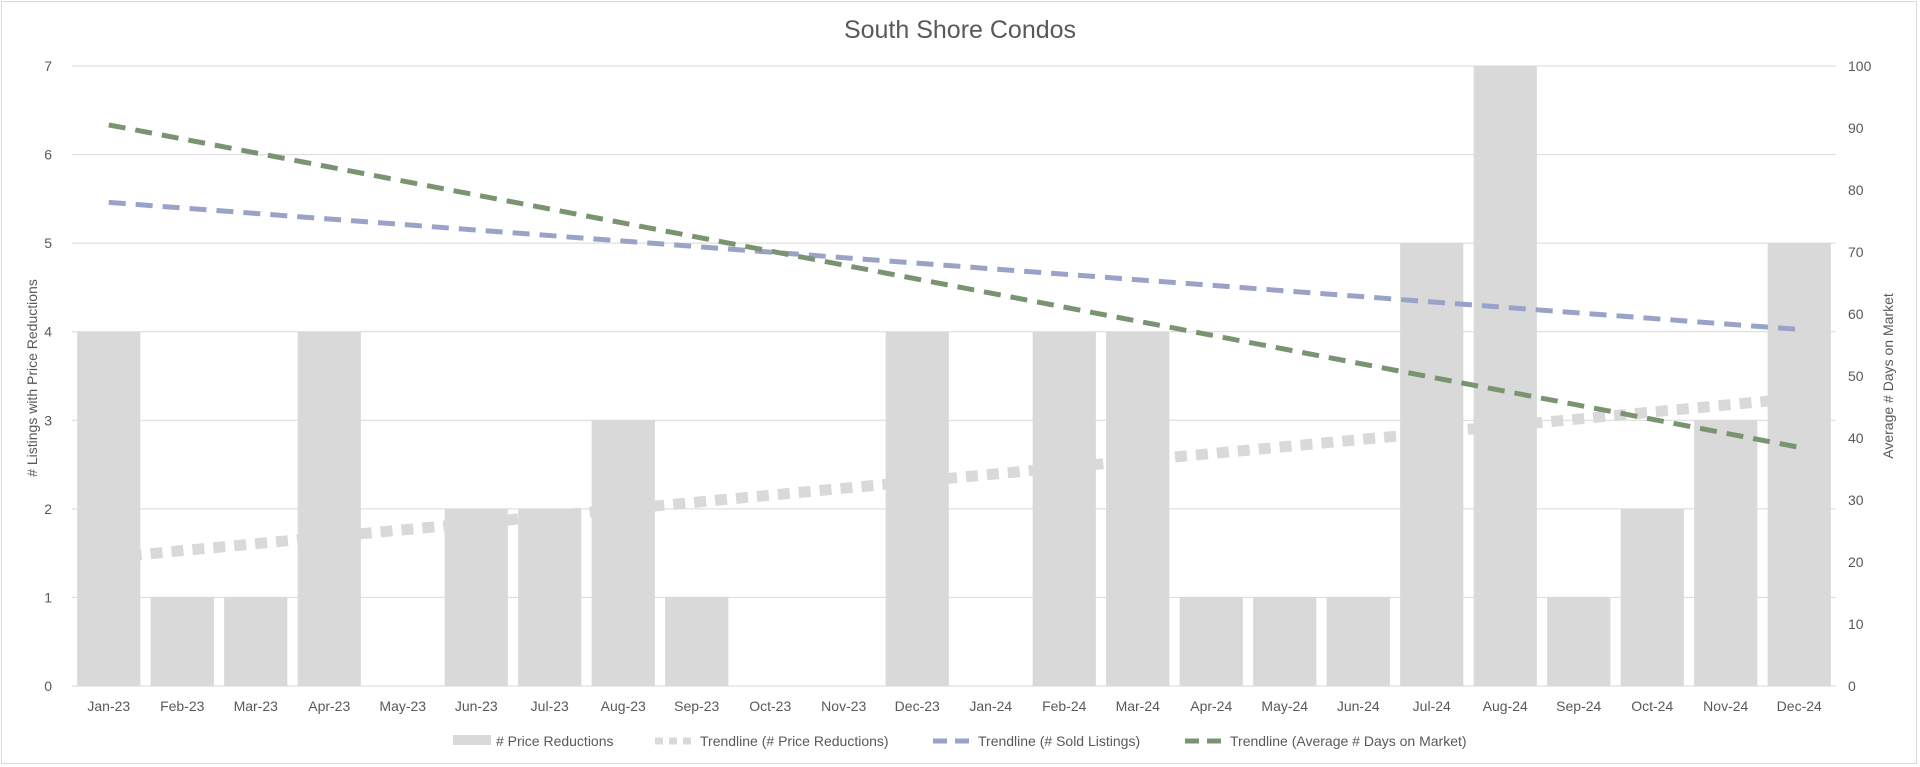 This screenshot has height=767, width=1920. I want to click on y2-tick-label: 10, so click(1856, 624).